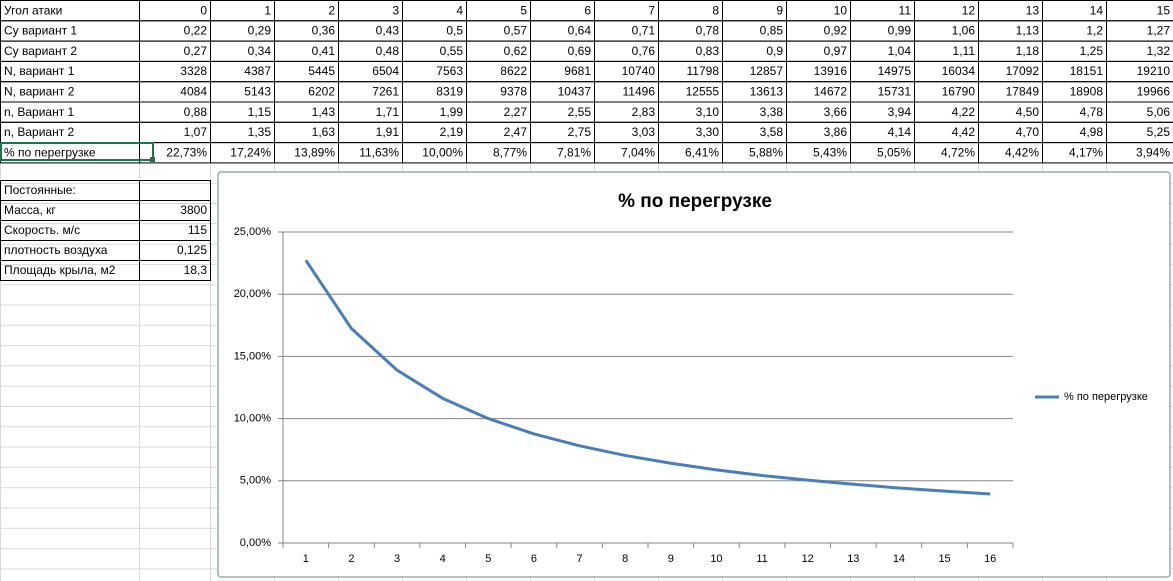 The width and height of the screenshot is (1173, 581). I want to click on cell-text: плотность воздуха, so click(56, 250).